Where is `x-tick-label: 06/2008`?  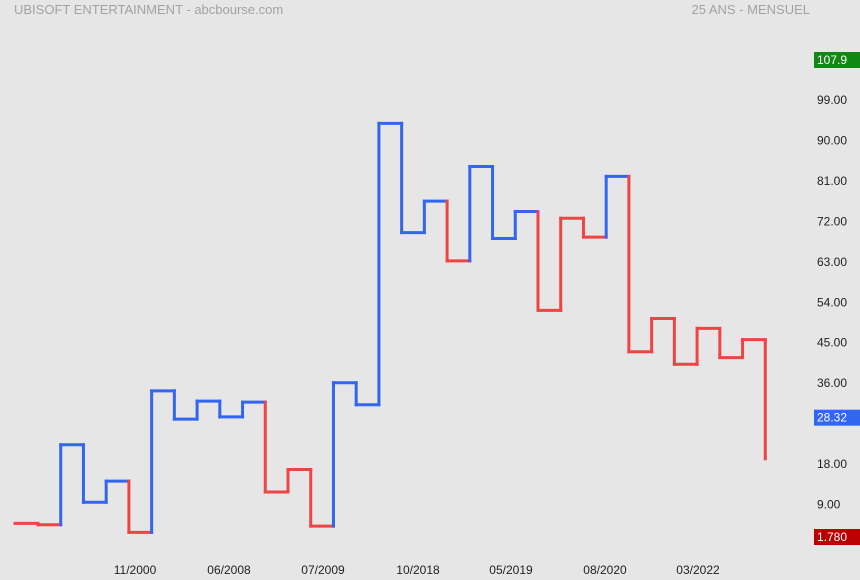
x-tick-label: 06/2008 is located at coordinates (229, 570).